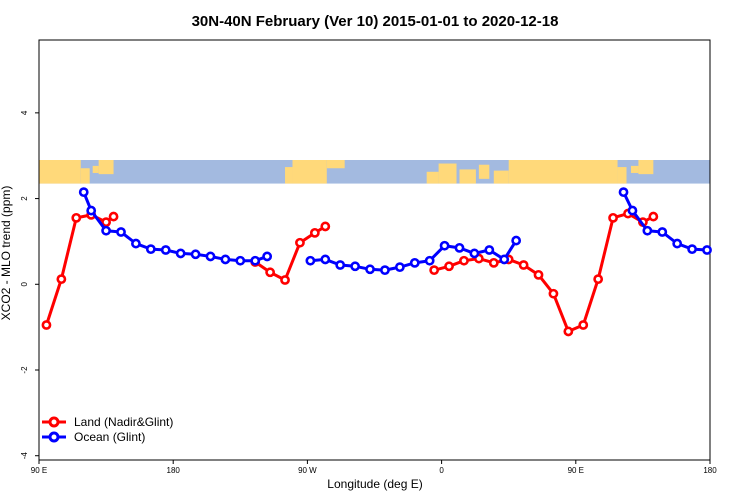 The height and width of the screenshot is (500, 750). What do you see at coordinates (374, 484) in the screenshot?
I see `x-axis-label: Longitude (deg E)` at bounding box center [374, 484].